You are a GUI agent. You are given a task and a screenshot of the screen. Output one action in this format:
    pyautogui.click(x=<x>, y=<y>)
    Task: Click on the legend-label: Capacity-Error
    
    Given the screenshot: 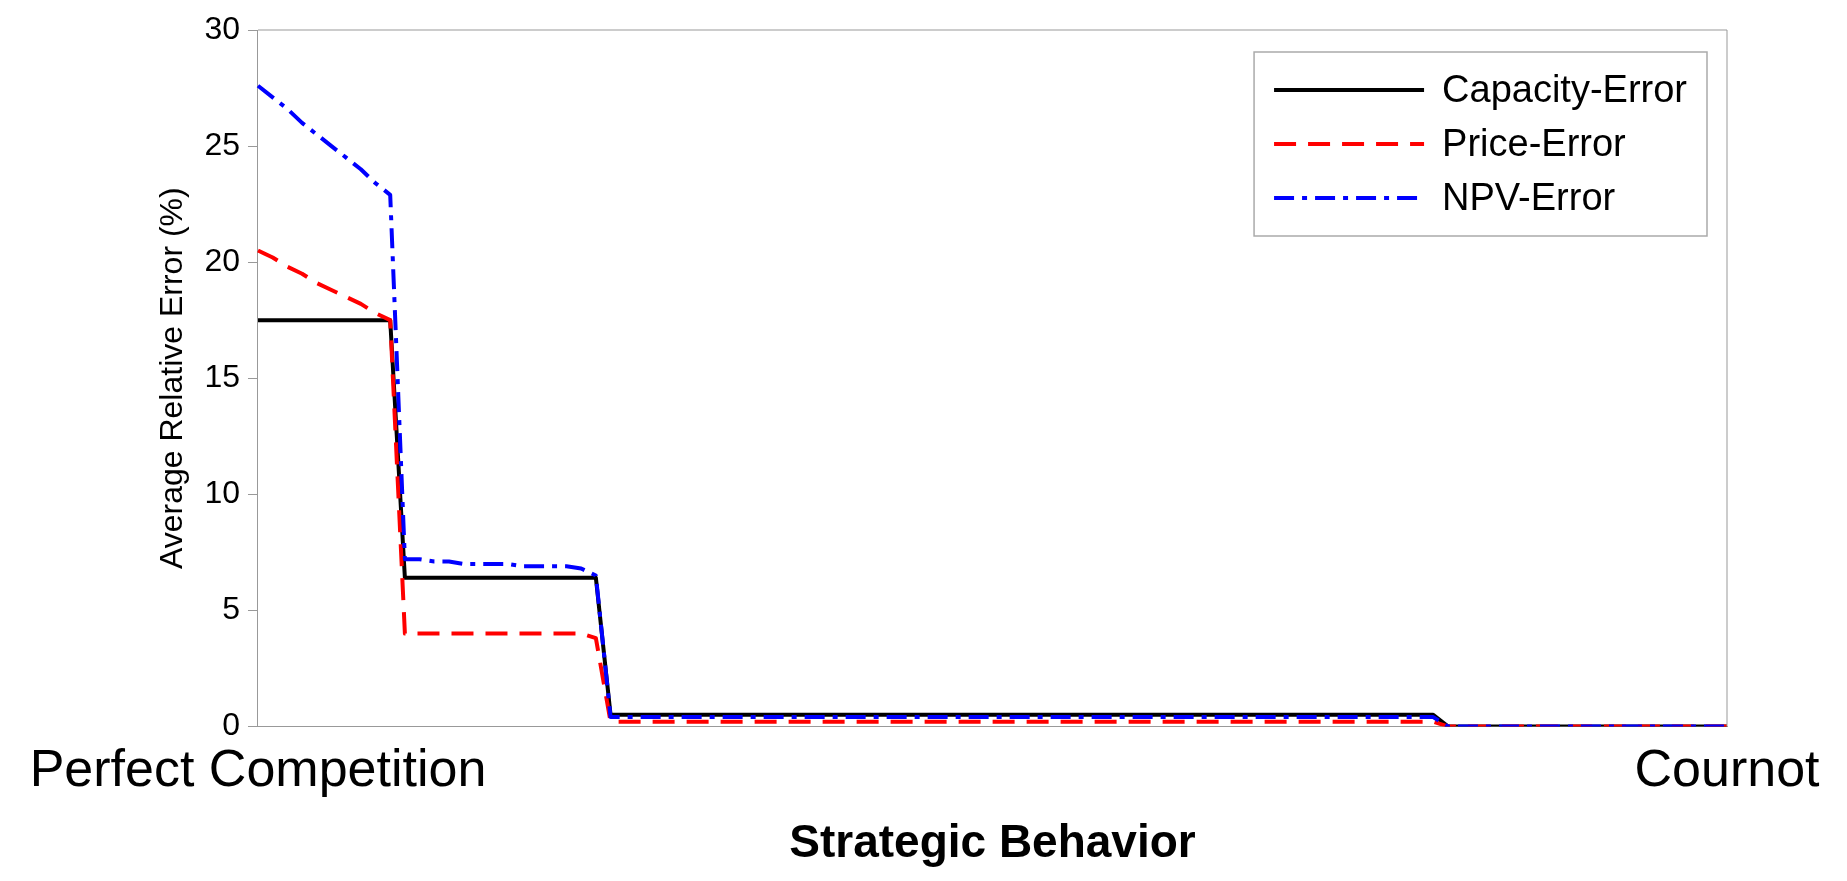 What is the action you would take?
    pyautogui.click(x=1565, y=89)
    